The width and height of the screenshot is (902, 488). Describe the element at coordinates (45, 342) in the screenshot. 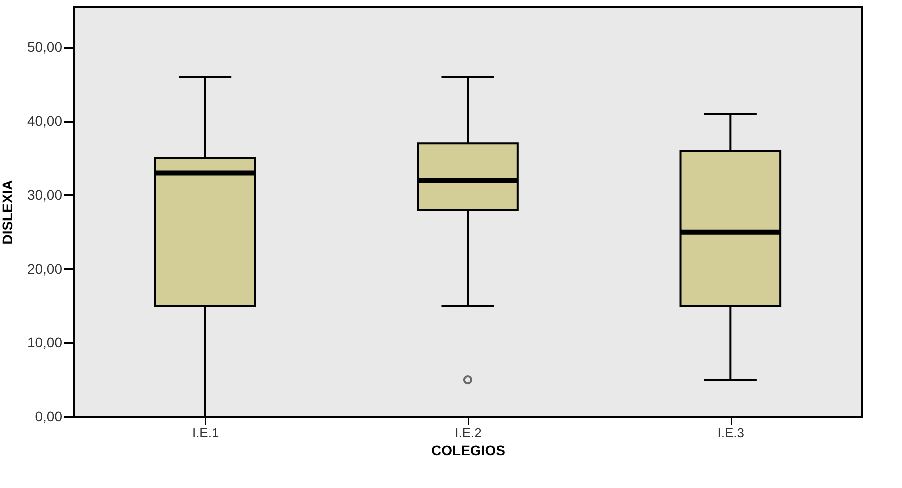

I see `y-tick-label: 10,00` at that location.